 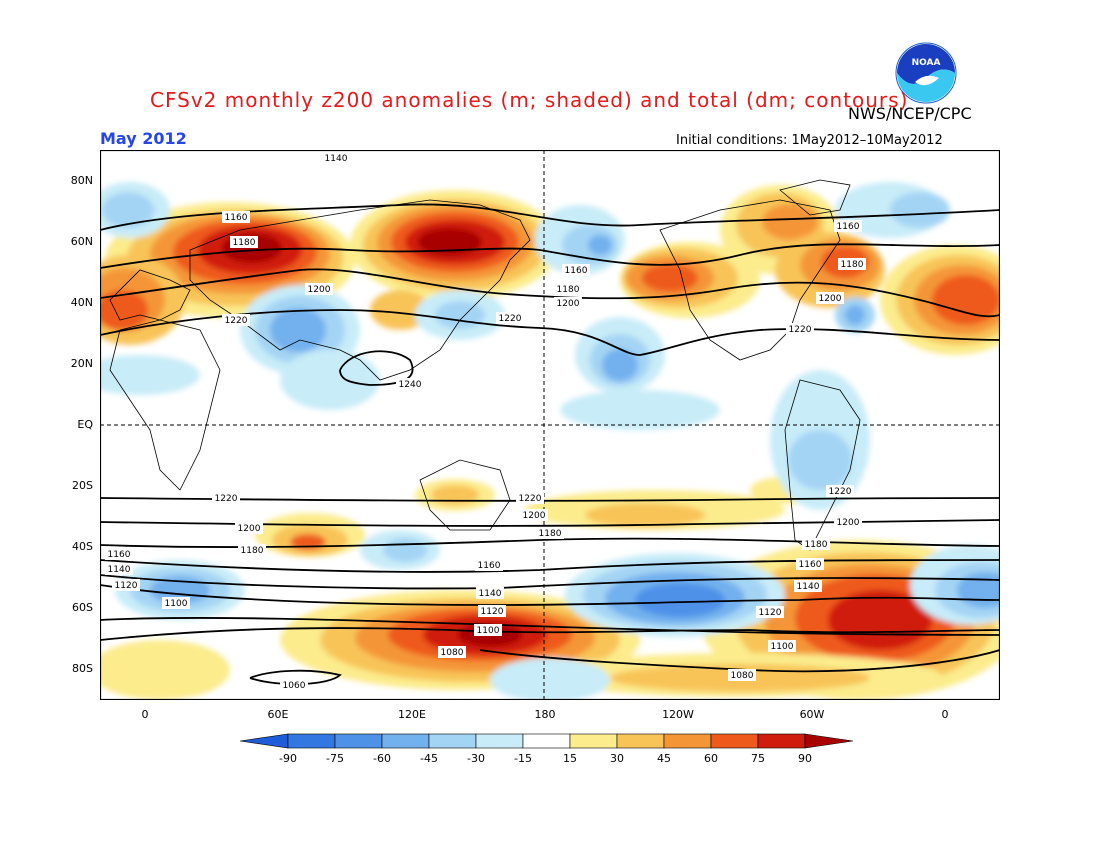 What do you see at coordinates (490, 593) in the screenshot?
I see `contour-label-1140-s4: 1140` at bounding box center [490, 593].